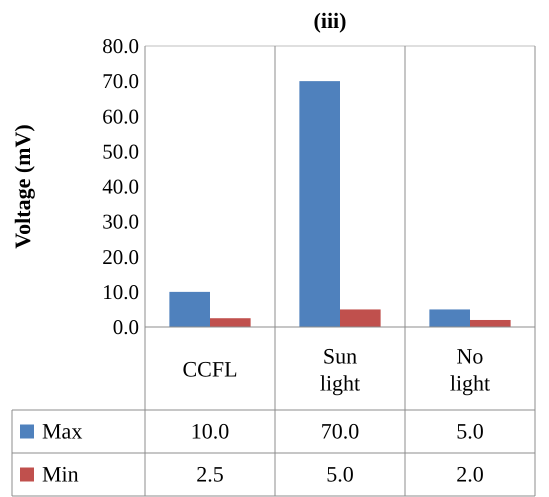 This screenshot has height=497, width=549. I want to click on x-tick-label: CCFL, so click(210, 369).